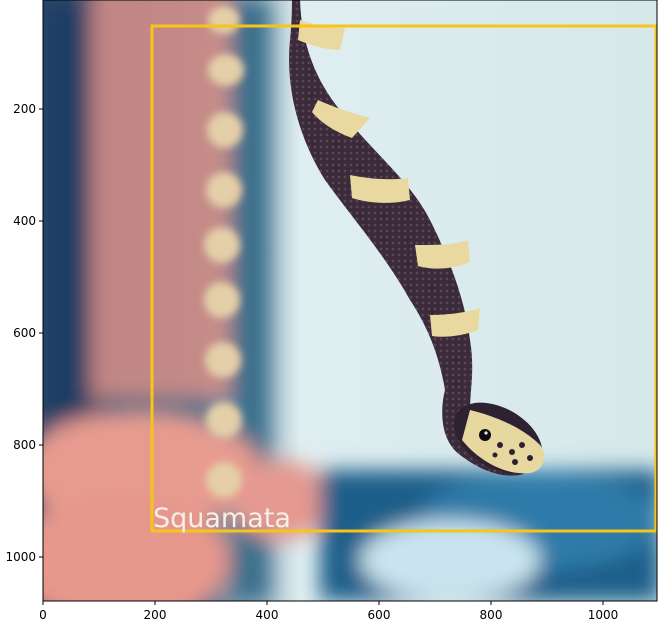 Image resolution: width=660 pixels, height=633 pixels. Describe the element at coordinates (222, 518) in the screenshot. I see `detection-label: Squamata` at that location.